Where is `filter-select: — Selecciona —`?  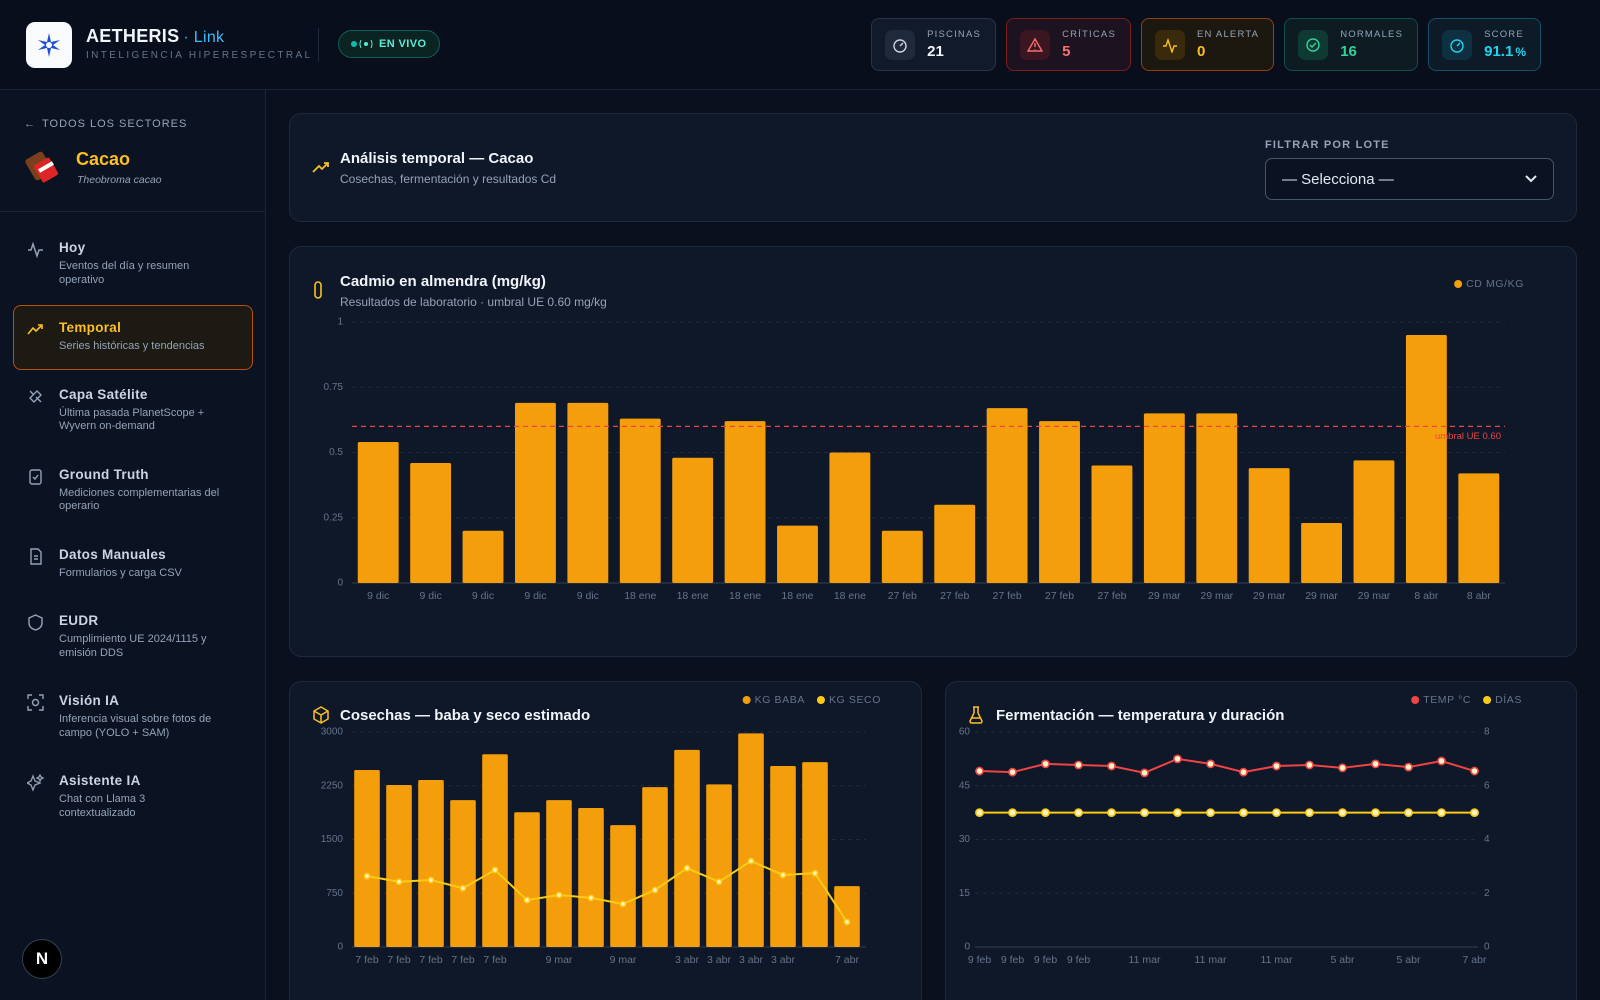
filter-select: — Selecciona — is located at coordinates (1409, 179).